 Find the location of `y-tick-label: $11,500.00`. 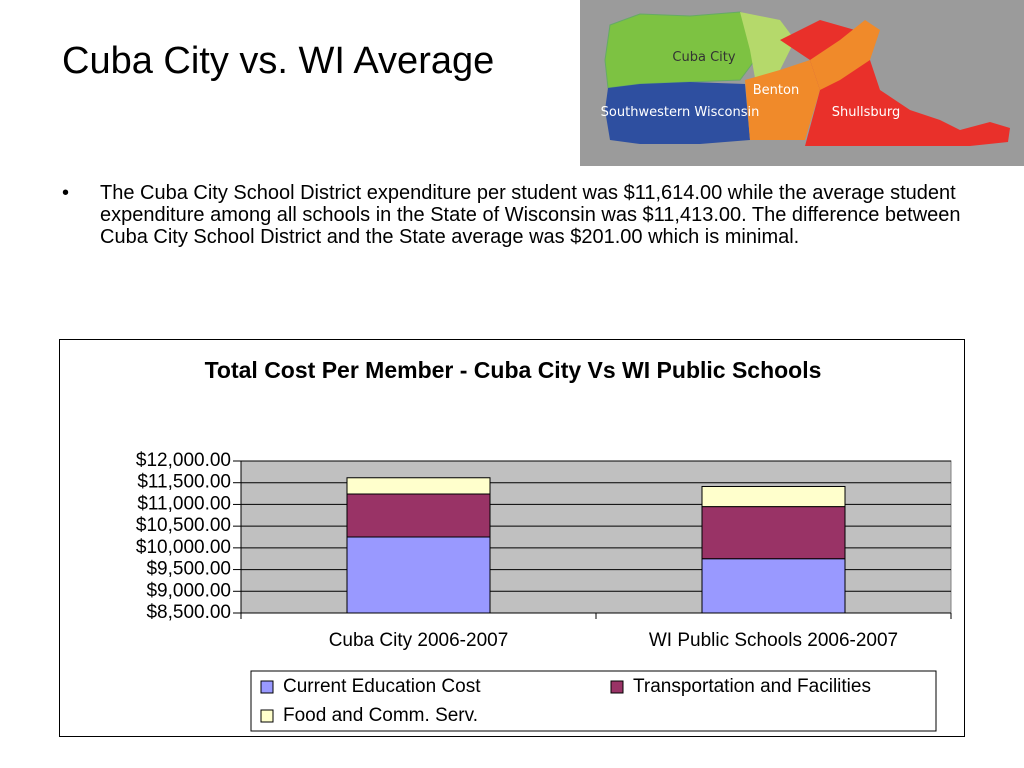

y-tick-label: $11,500.00 is located at coordinates (184, 482).